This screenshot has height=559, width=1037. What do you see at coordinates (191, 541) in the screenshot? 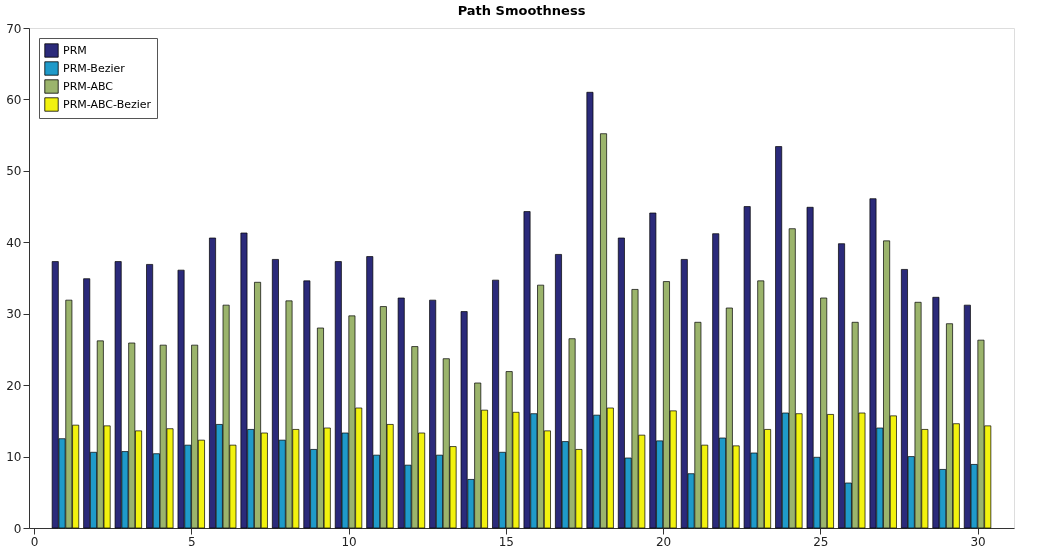
I see `x-tick-label: 5` at bounding box center [191, 541].